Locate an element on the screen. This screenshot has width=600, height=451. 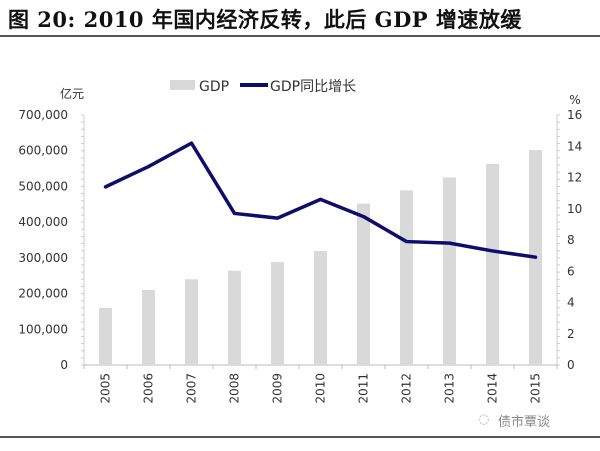
x-tick-label: 2005 is located at coordinates (106, 388).